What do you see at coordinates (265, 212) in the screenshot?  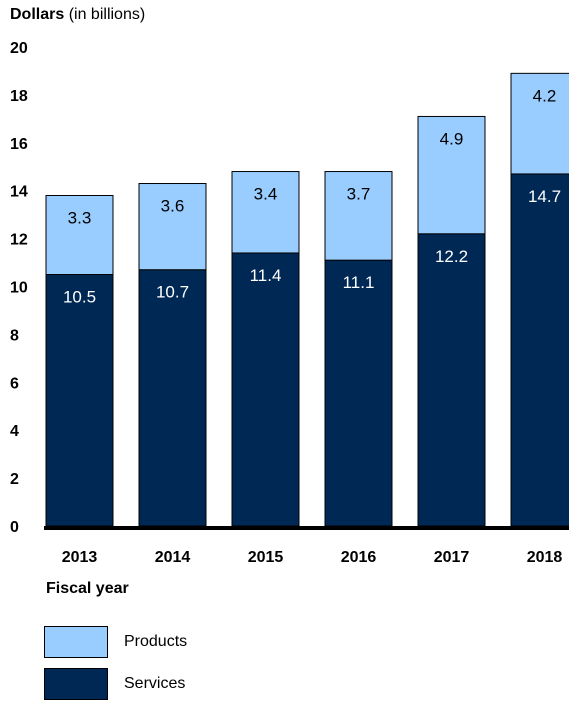 I see `bar-products-2015` at bounding box center [265, 212].